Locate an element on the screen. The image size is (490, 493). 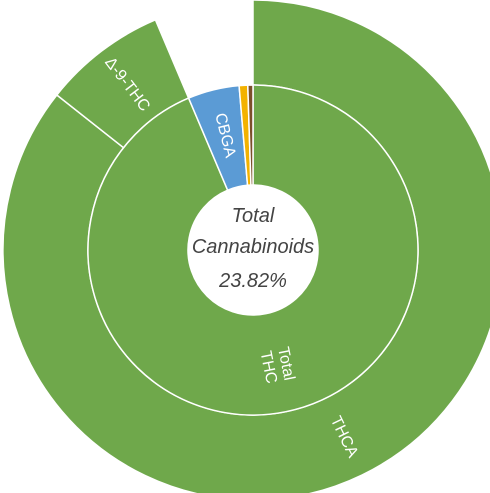
center-value: 23.82% is located at coordinates (252, 281).